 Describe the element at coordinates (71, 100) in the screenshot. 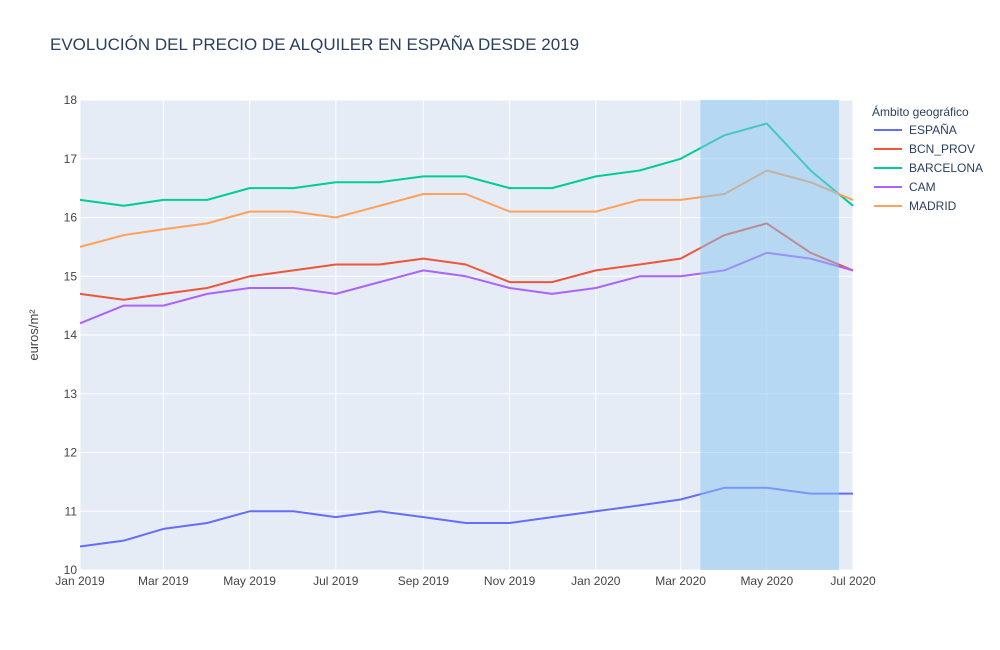

I see `y-tick-label: 18` at that location.